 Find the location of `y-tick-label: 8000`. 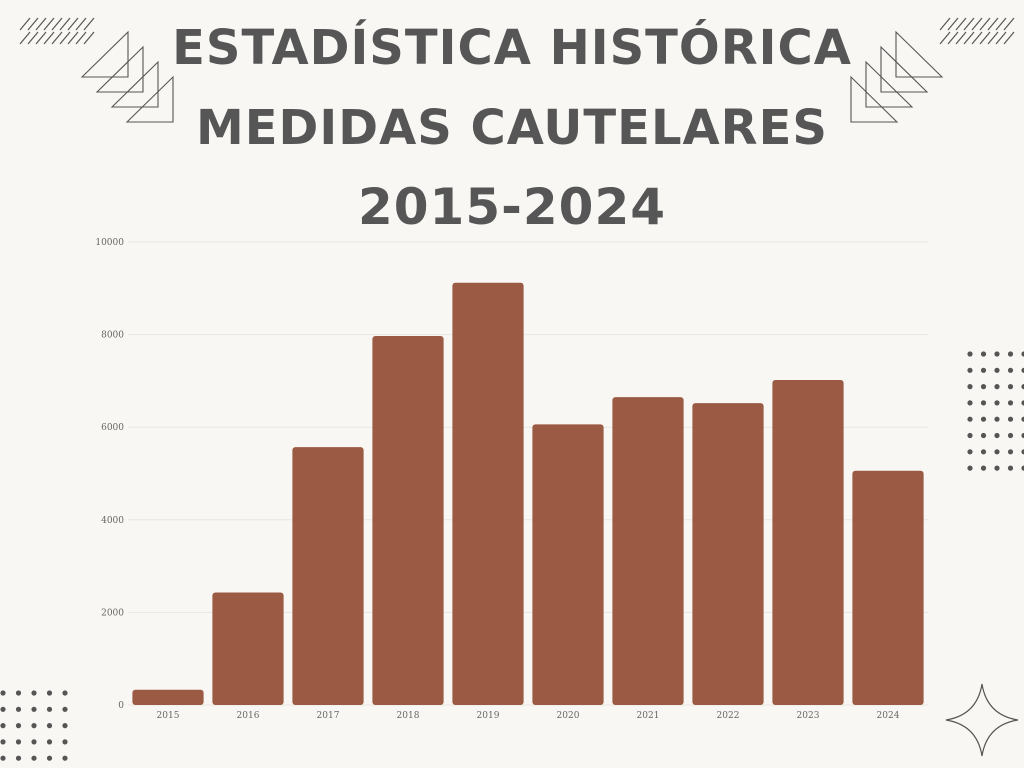

y-tick-label: 8000 is located at coordinates (112, 336).